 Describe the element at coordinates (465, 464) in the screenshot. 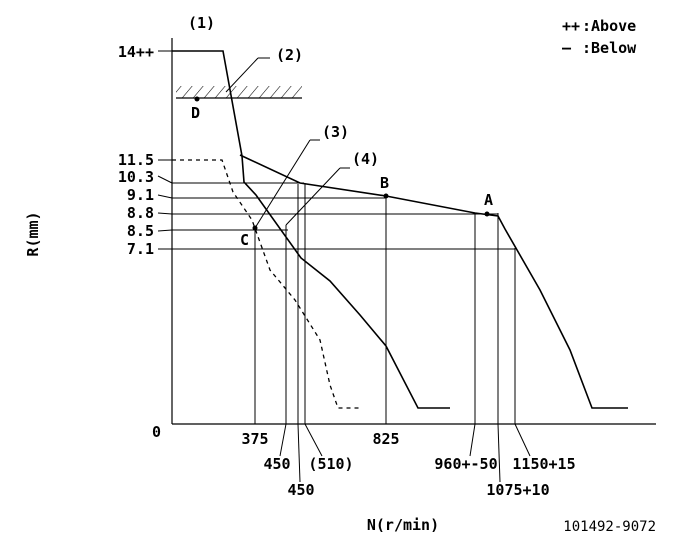

I see `x-tick-960: 960+-50` at that location.